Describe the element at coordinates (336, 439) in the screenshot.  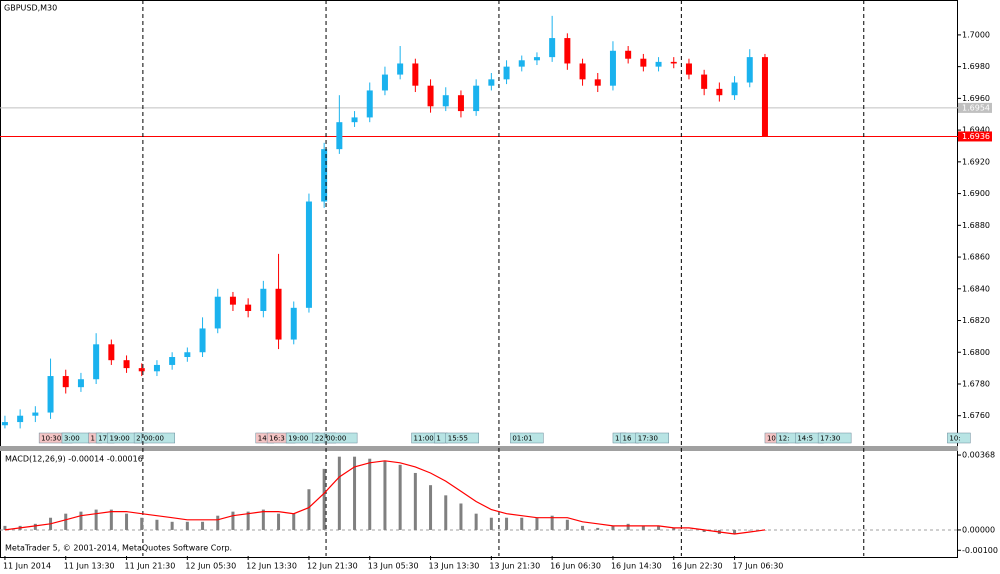
I see `event-label: 00:00` at that location.